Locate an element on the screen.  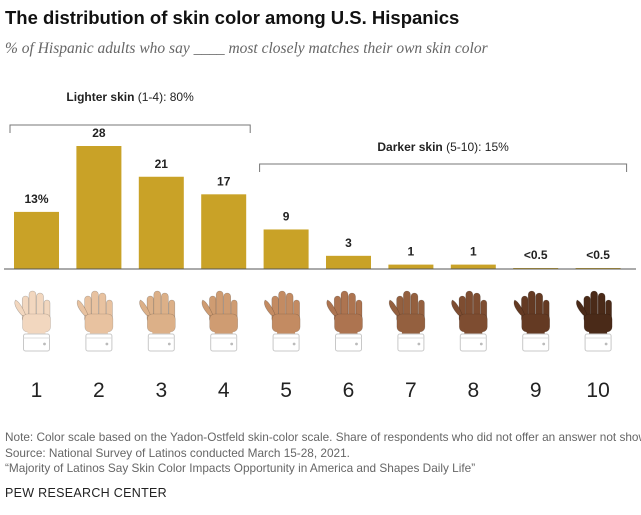
category-tick-label: 3 is located at coordinates (161, 390).